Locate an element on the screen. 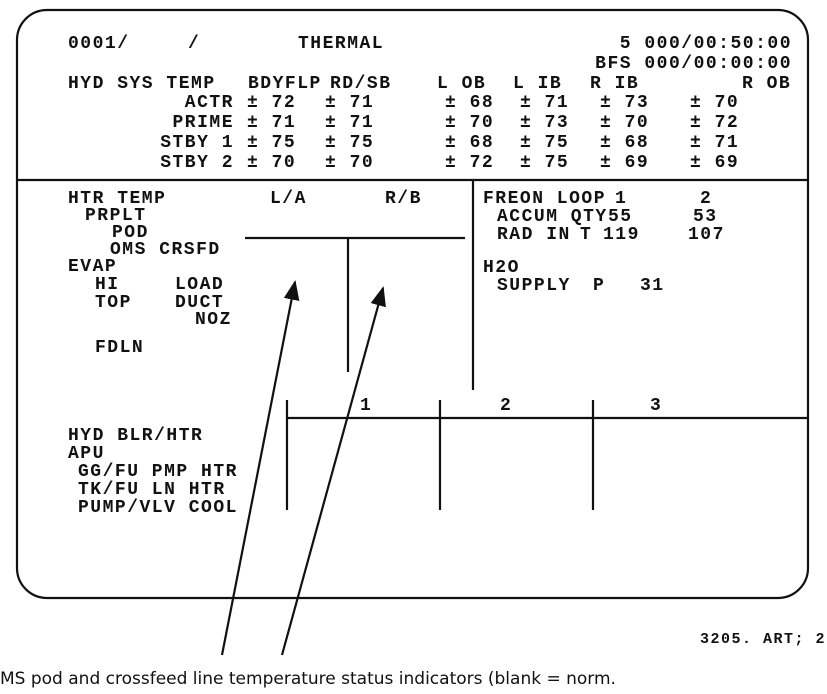 Image resolution: width=827 pixels, height=694 pixels. slash: / is located at coordinates (194, 44).